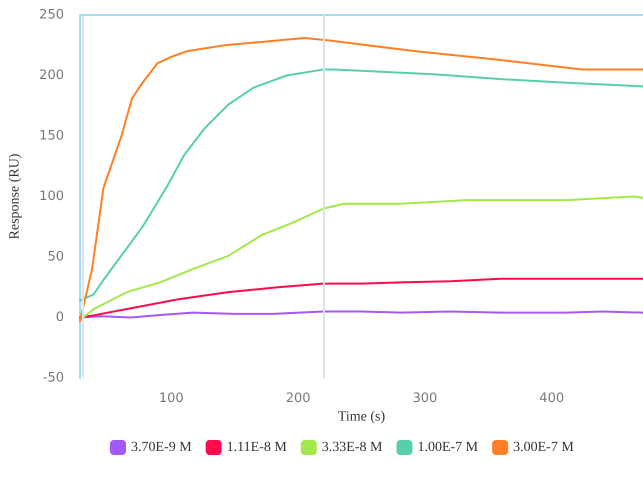 Image resolution: width=643 pixels, height=485 pixels. I want to click on x-tick-label: 100, so click(171, 398).